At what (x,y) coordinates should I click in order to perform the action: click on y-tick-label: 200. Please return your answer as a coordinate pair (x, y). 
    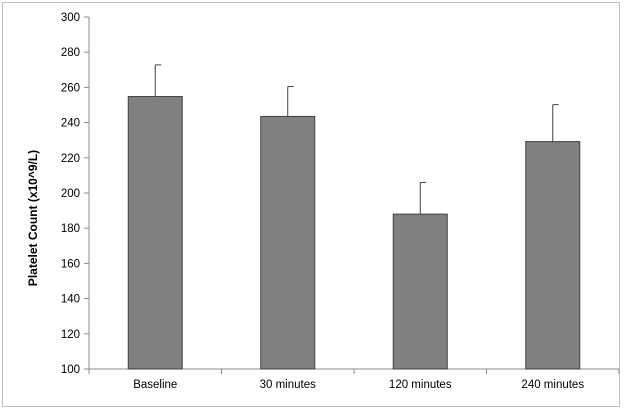
    Looking at the image, I should click on (70, 194).